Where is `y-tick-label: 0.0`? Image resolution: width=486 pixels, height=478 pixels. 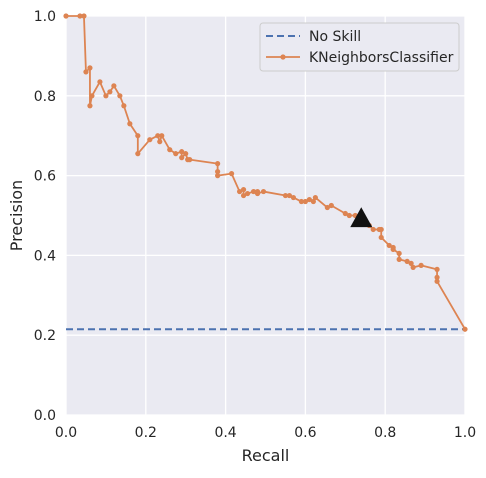
y-tick-label: 0.0 is located at coordinates (45, 416).